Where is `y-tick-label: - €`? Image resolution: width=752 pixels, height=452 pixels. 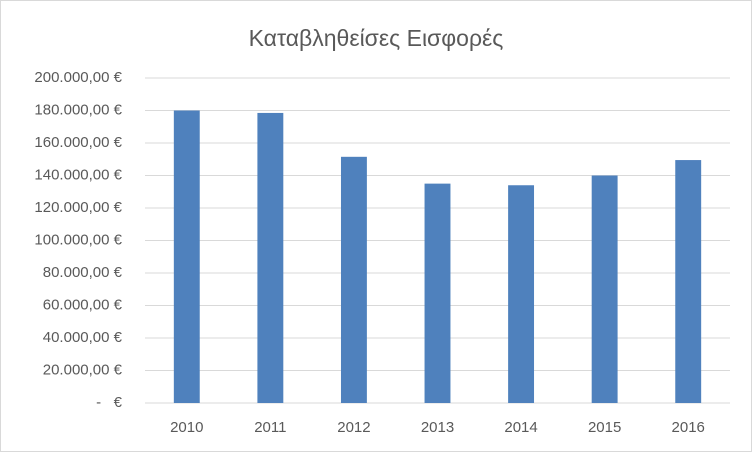
y-tick-label: - € is located at coordinates (109, 402).